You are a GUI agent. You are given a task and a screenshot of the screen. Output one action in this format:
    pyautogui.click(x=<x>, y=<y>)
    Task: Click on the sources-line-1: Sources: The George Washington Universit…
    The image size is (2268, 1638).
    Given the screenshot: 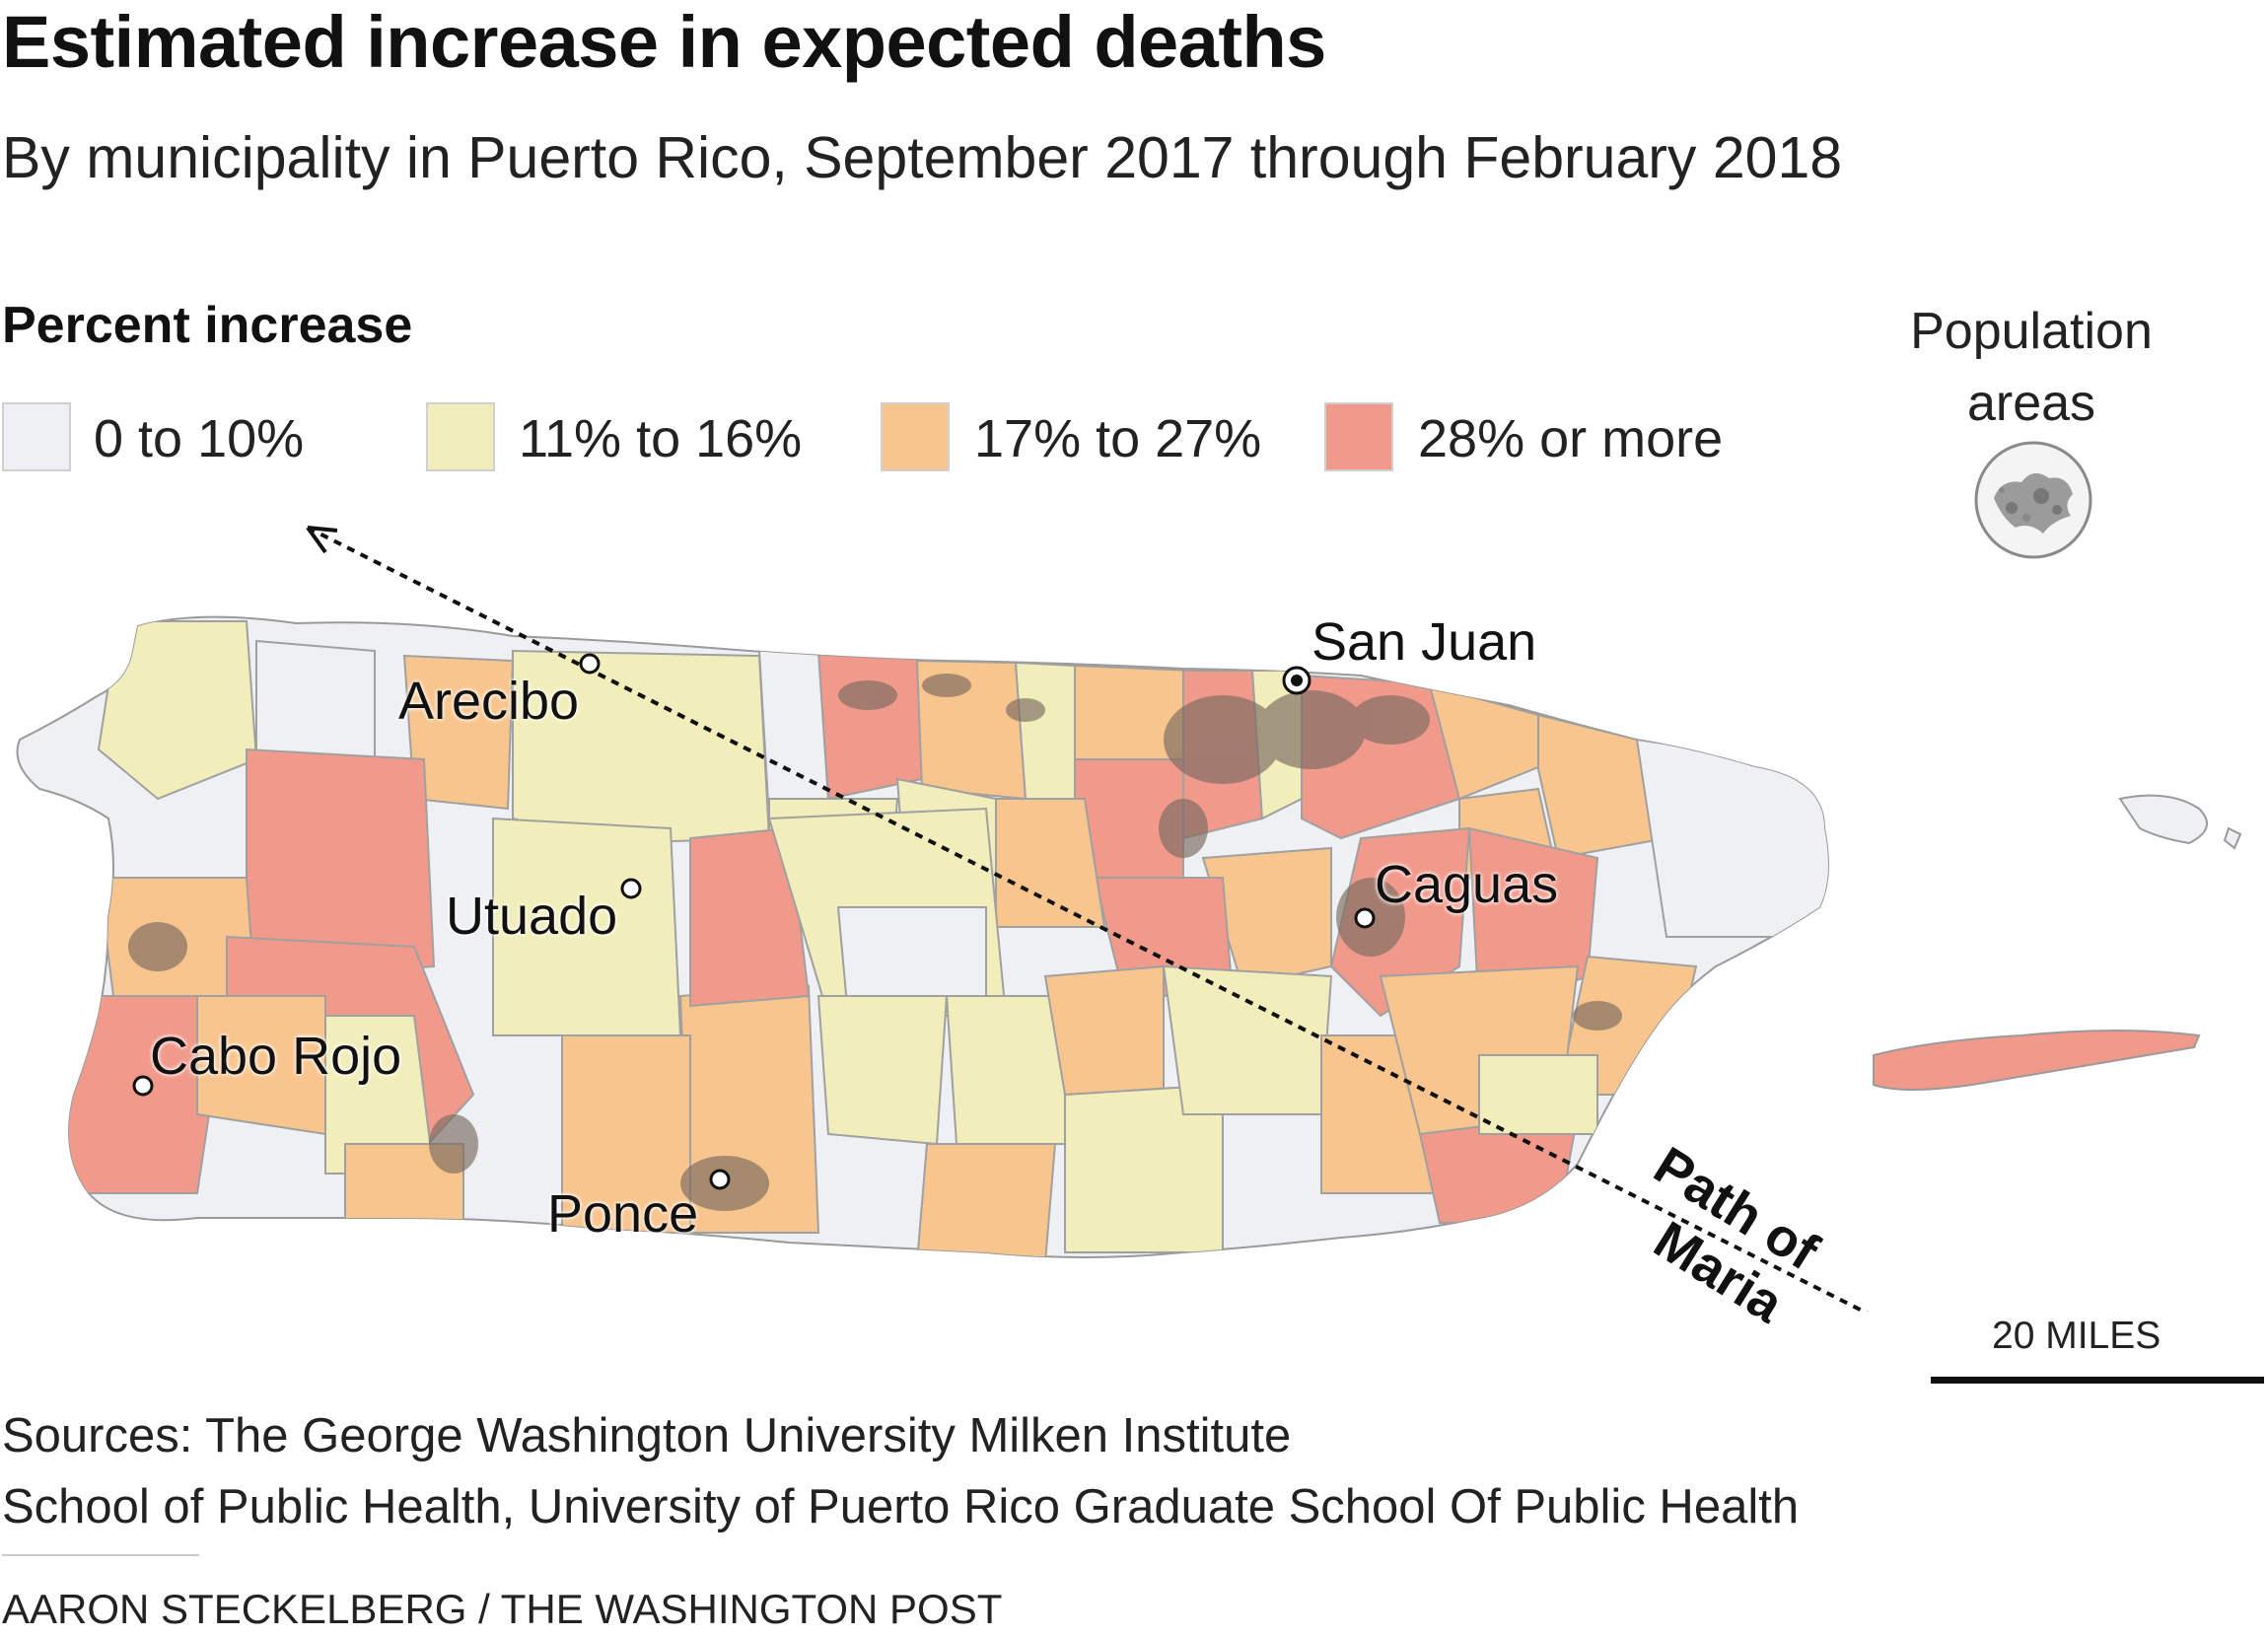 What is the action you would take?
    pyautogui.click(x=647, y=1435)
    